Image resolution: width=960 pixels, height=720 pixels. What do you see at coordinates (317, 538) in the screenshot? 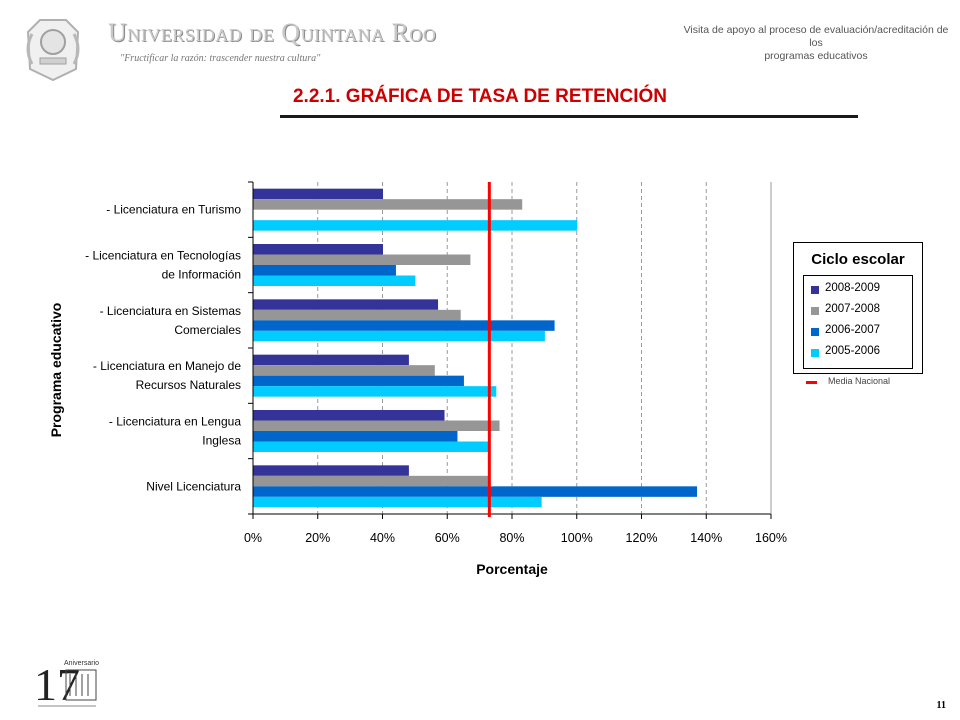
I see `x-tick-label: 20%` at bounding box center [317, 538].